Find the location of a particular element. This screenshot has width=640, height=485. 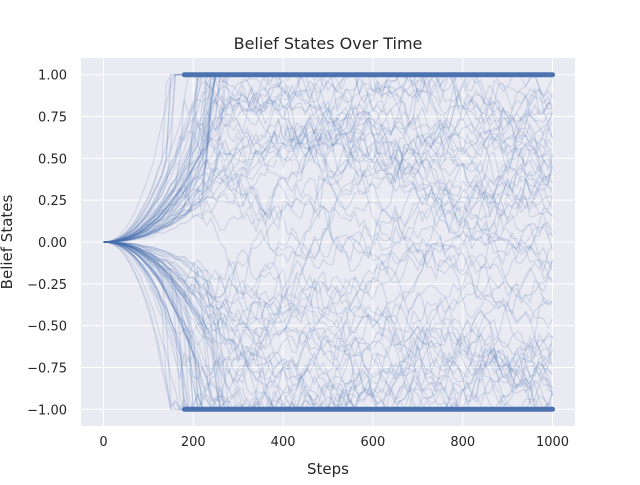

chart-title: Belief States Over Time is located at coordinates (328, 43).